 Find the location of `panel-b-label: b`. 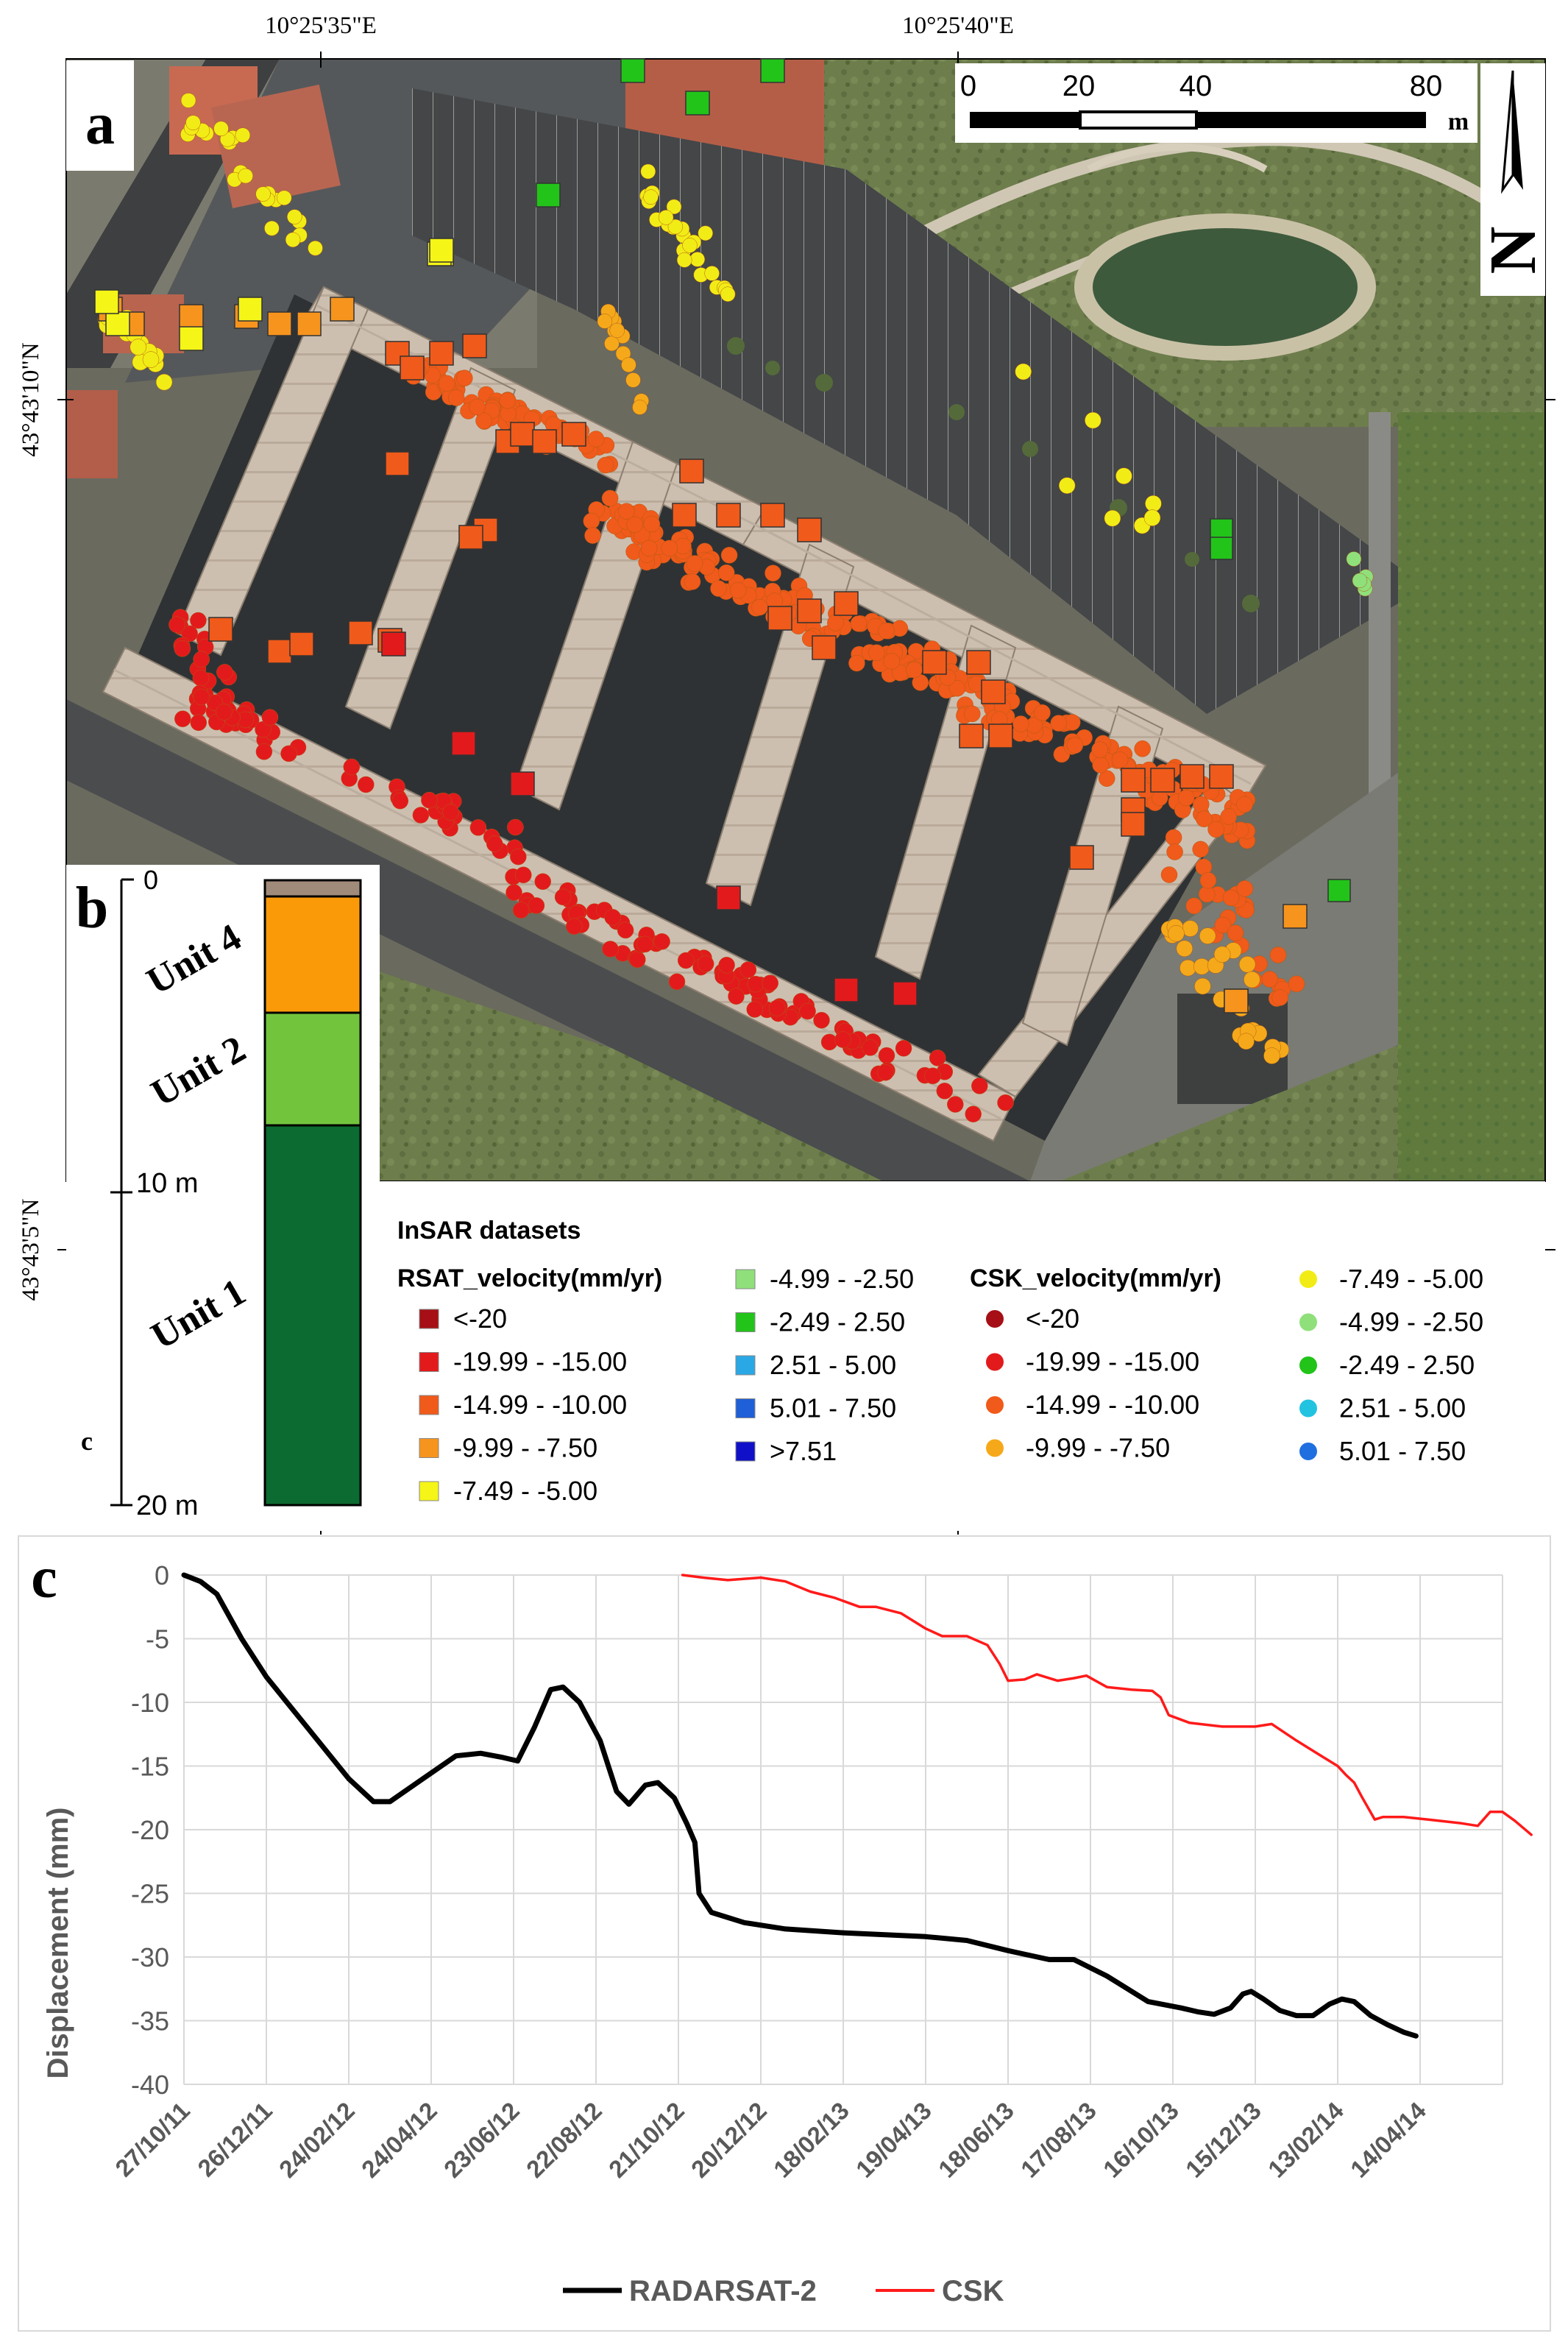

panel-b-label: b is located at coordinates (92, 908).